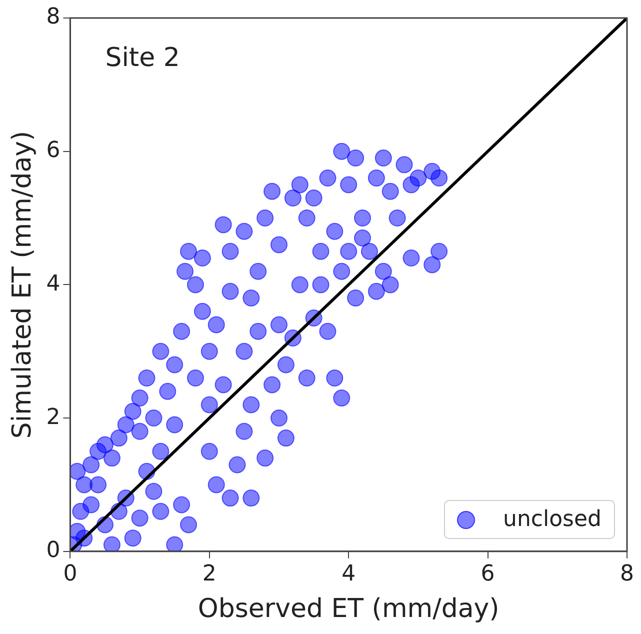  I want to click on x-tick-label: 0, so click(70, 573).